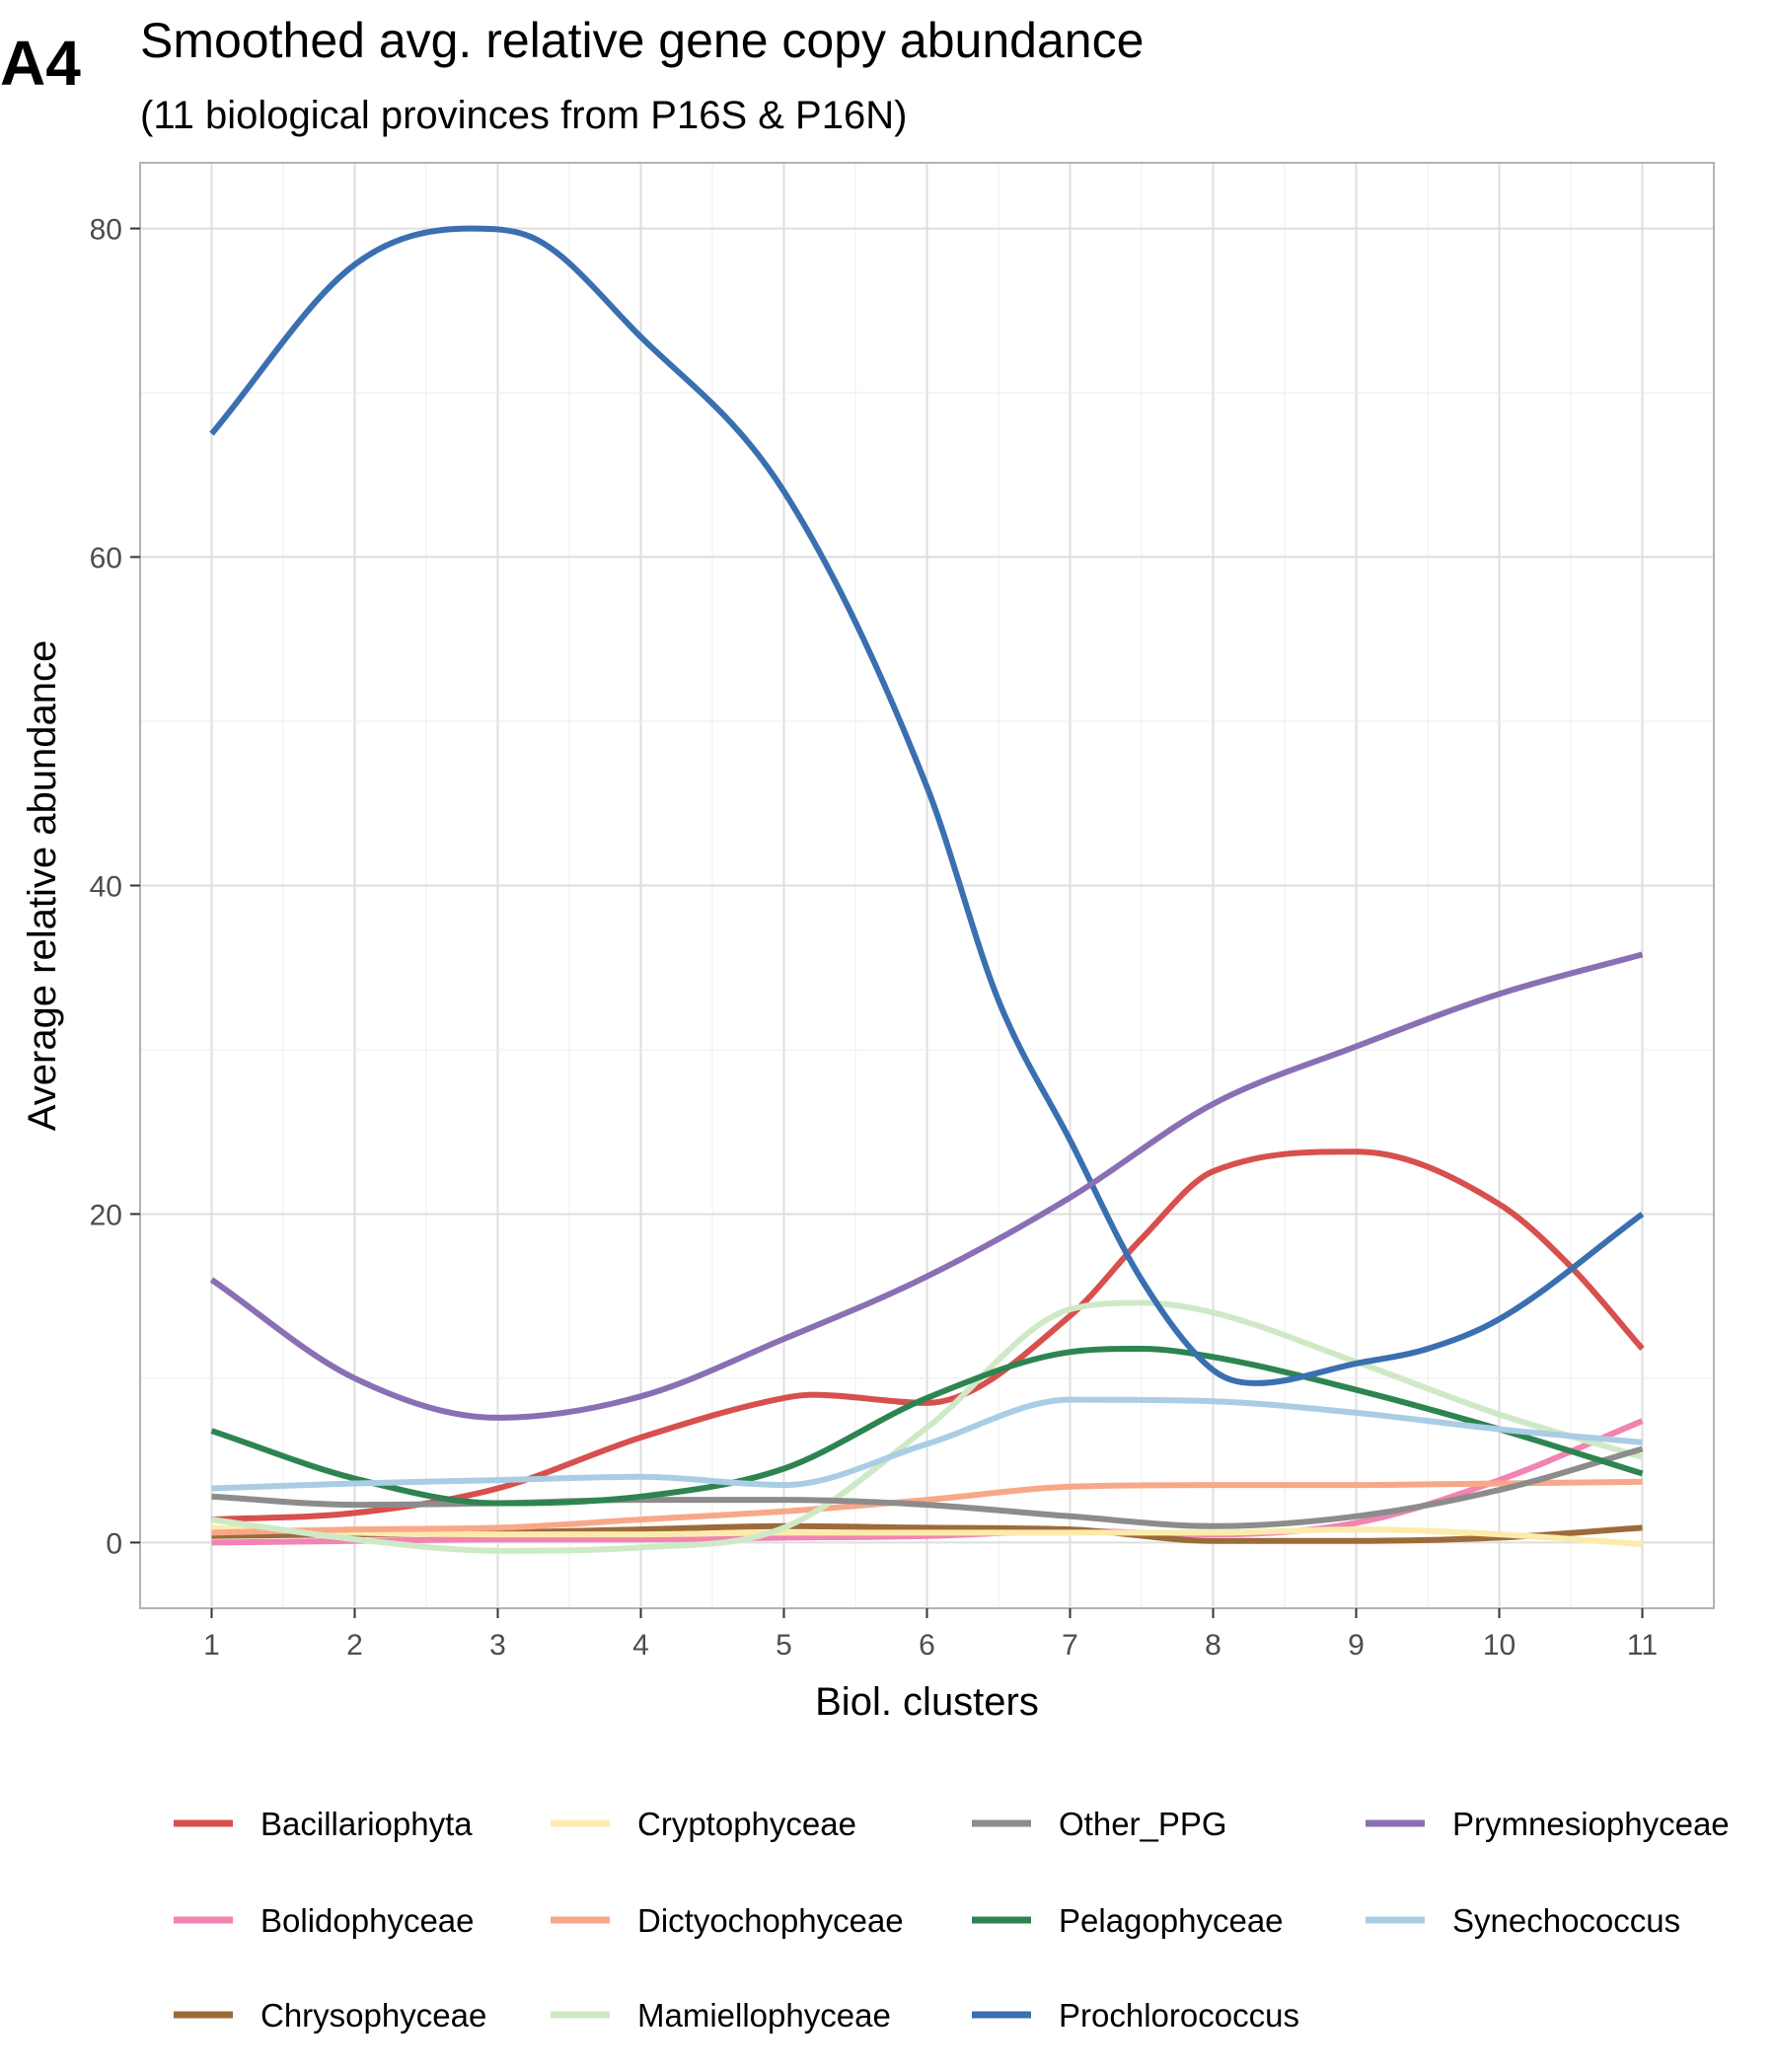 The height and width of the screenshot is (2072, 1776). Describe the element at coordinates (927, 1536) in the screenshot. I see `series-line-cryptophyceae` at that location.